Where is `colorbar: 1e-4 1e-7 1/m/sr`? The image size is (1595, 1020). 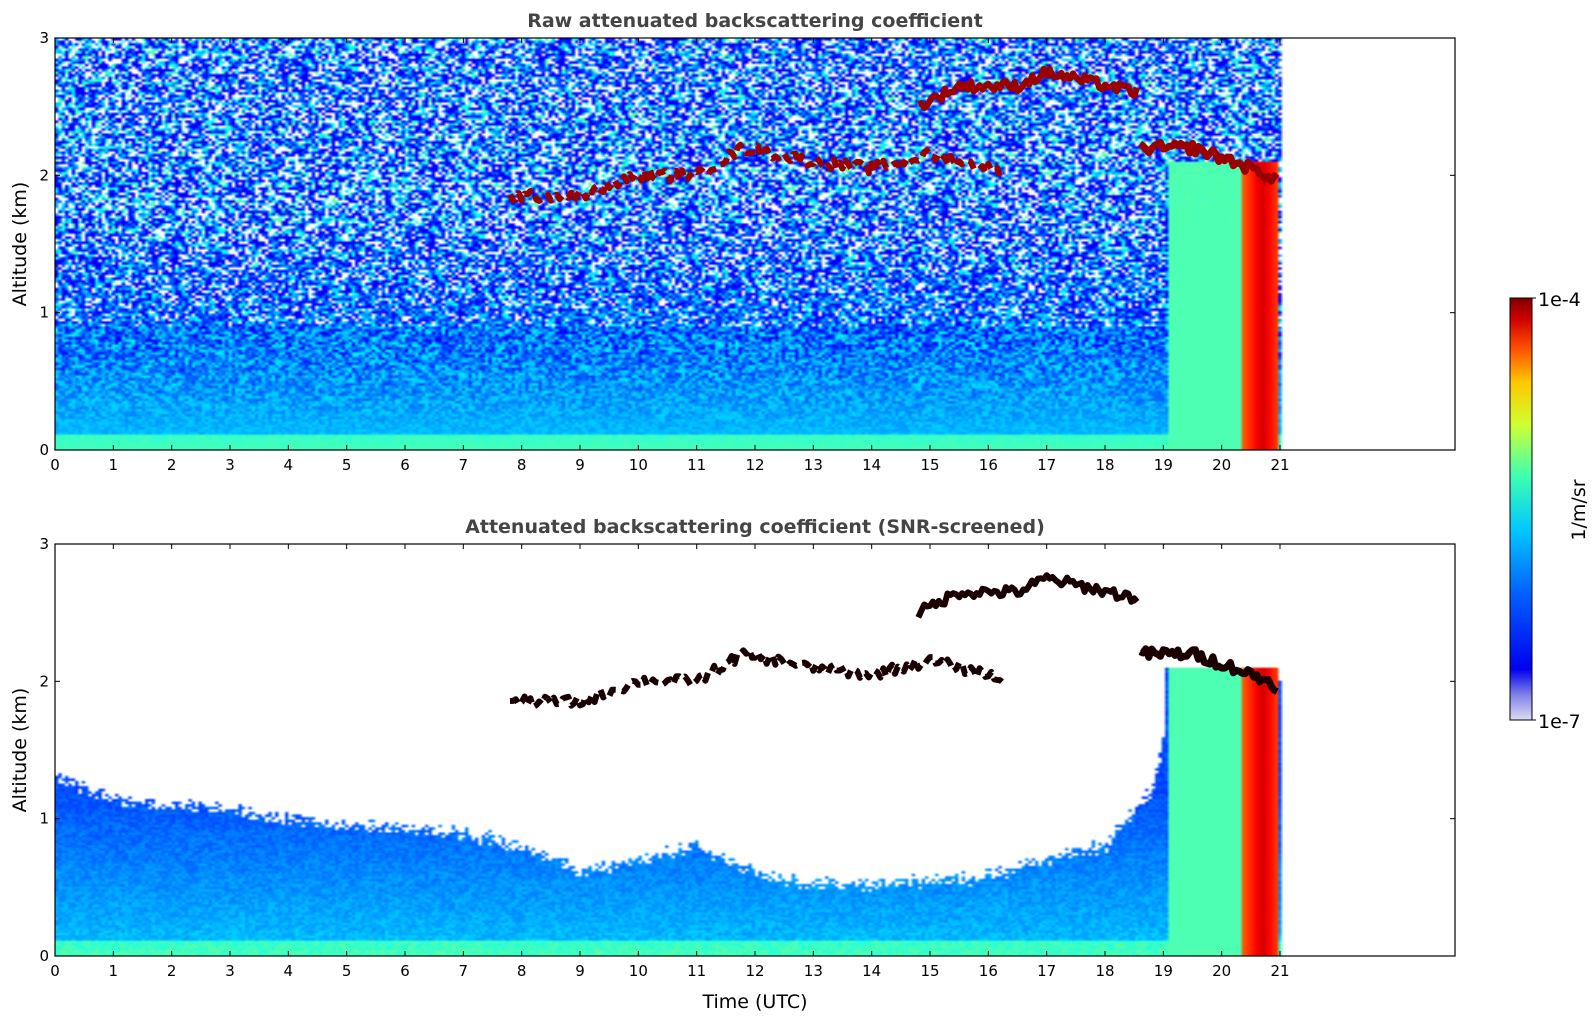 colorbar: 1e-4 1e-7 1/m/sr is located at coordinates (1549, 511).